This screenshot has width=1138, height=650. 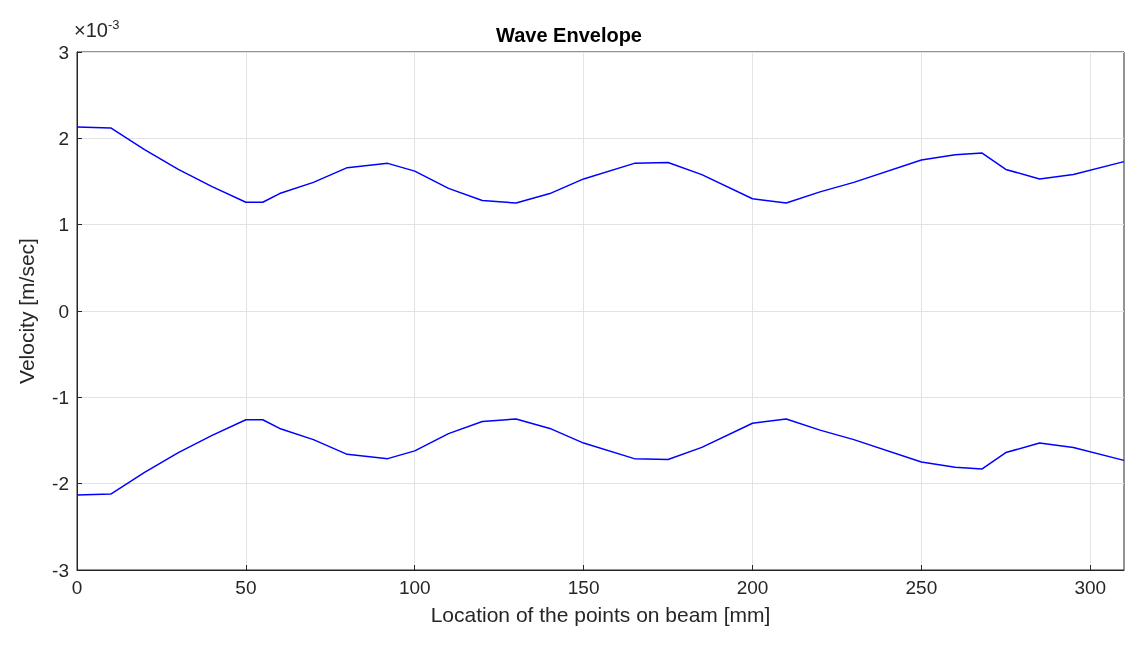 What do you see at coordinates (63, 52) in the screenshot?
I see `y-tick-label: 3` at bounding box center [63, 52].